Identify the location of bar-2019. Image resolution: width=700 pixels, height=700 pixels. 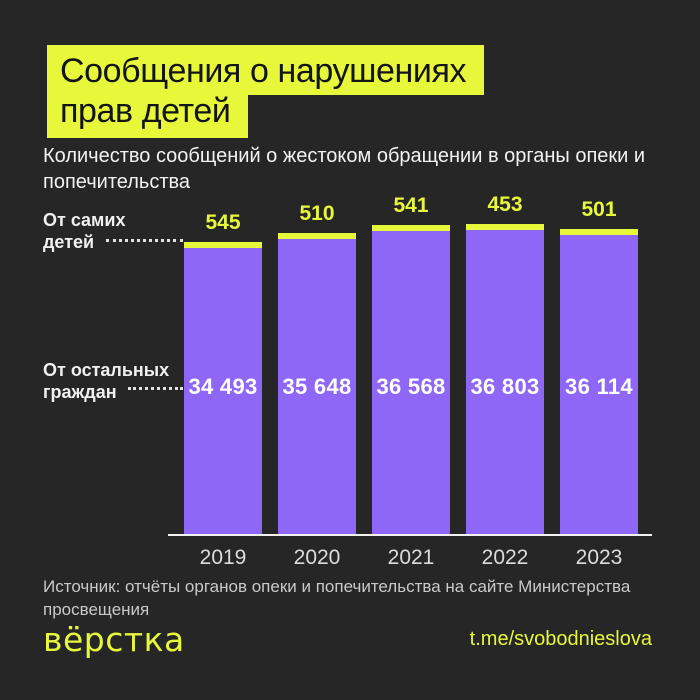
(223, 388).